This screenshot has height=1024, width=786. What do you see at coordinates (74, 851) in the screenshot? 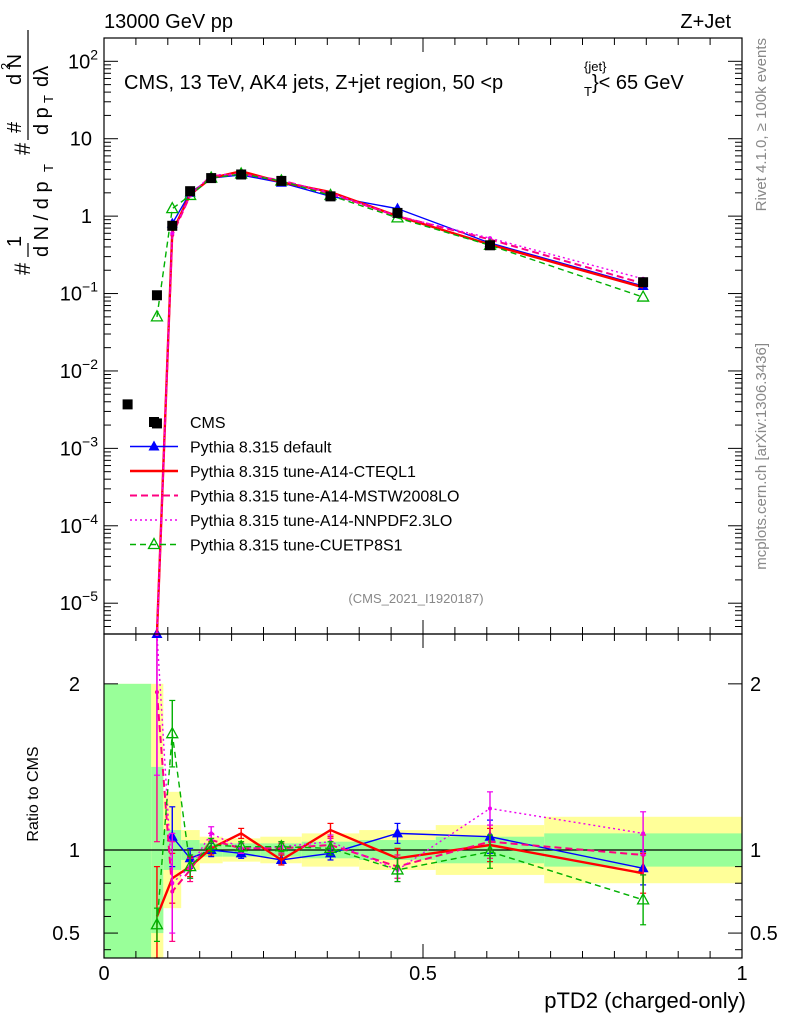
I see `ratio-y-tick-label: 1` at bounding box center [74, 851].